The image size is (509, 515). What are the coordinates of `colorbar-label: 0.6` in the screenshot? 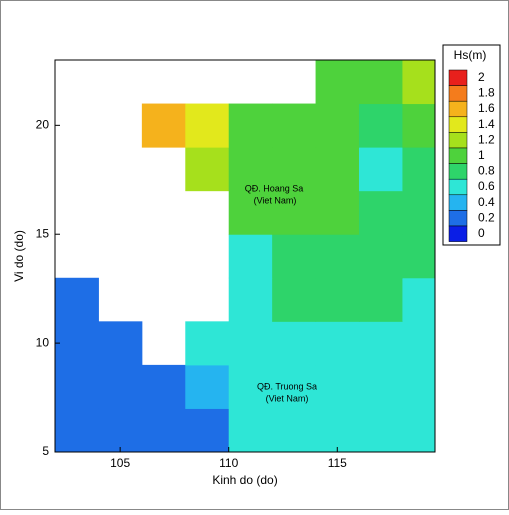 It's located at (486, 186).